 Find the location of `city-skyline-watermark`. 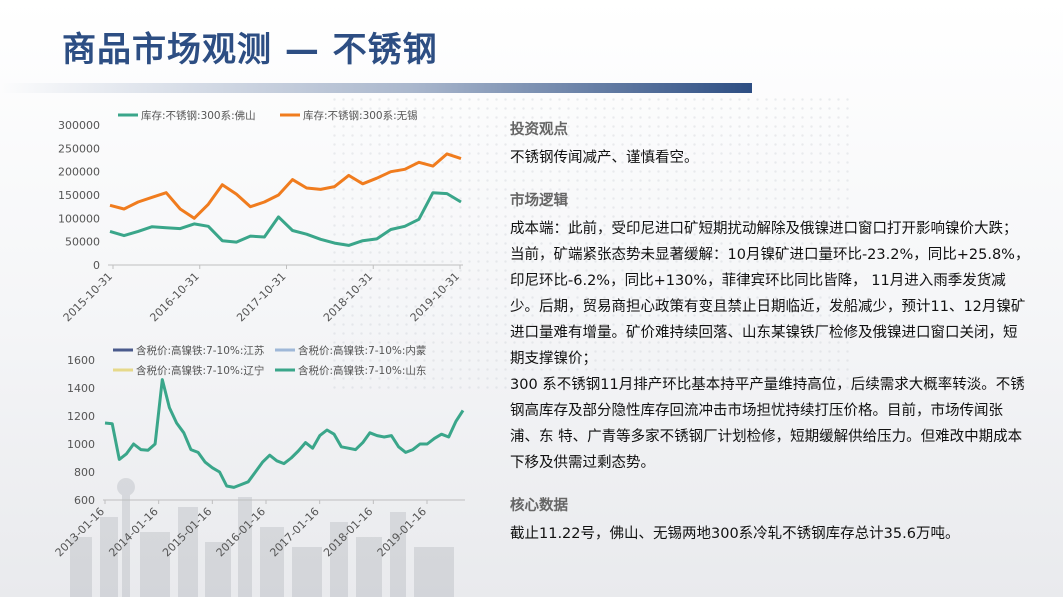

city-skyline-watermark is located at coordinates (262, 537).